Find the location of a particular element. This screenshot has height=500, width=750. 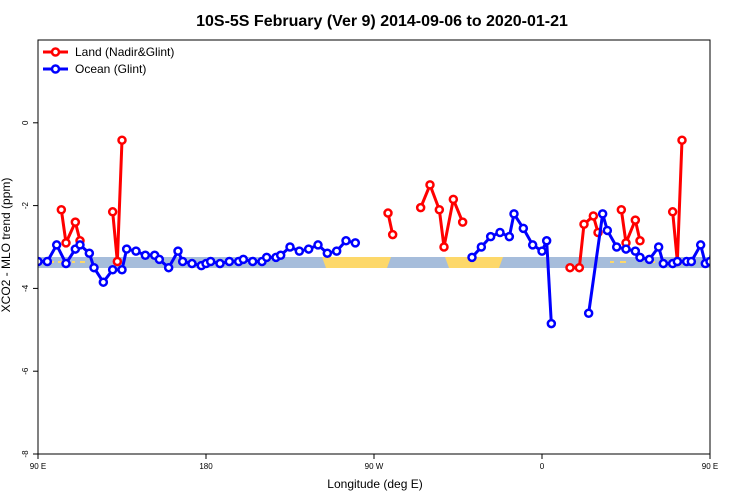

legend-item-land: Land (Nadir&Glint) is located at coordinates (108, 52).